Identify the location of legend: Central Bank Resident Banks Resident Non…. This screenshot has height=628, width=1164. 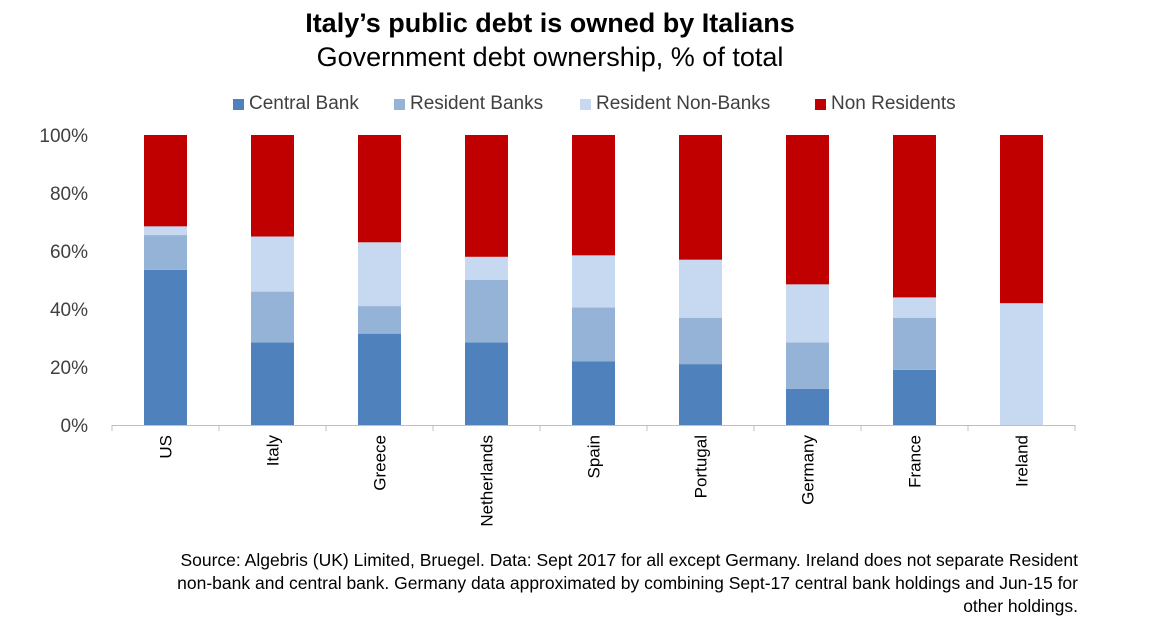
(582, 104).